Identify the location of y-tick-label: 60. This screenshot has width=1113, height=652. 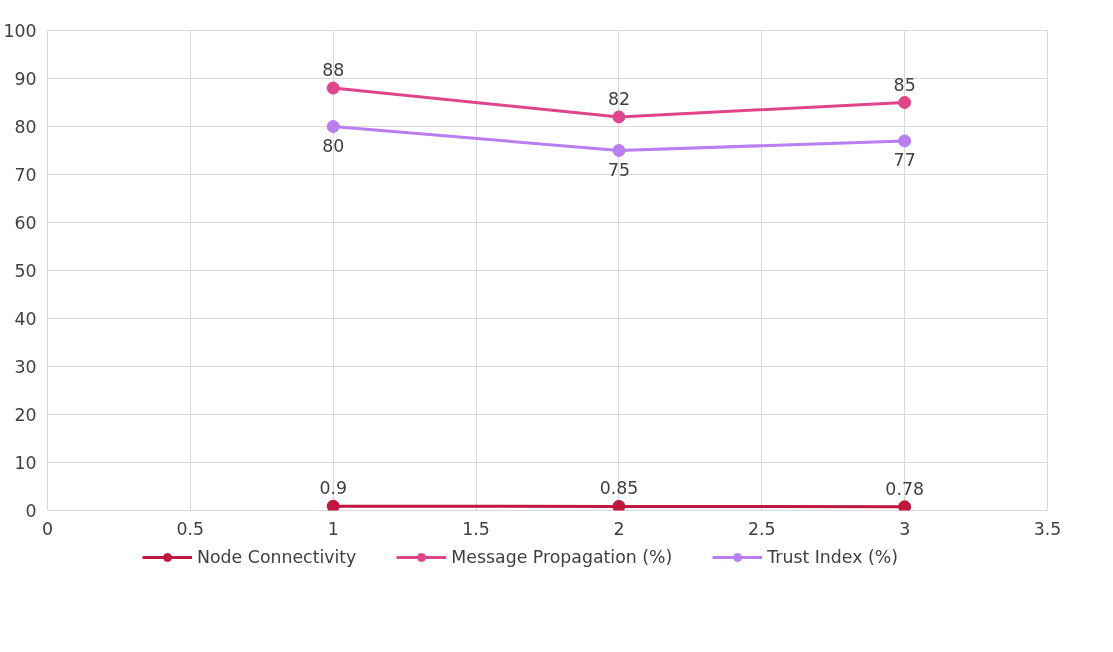
(25, 223).